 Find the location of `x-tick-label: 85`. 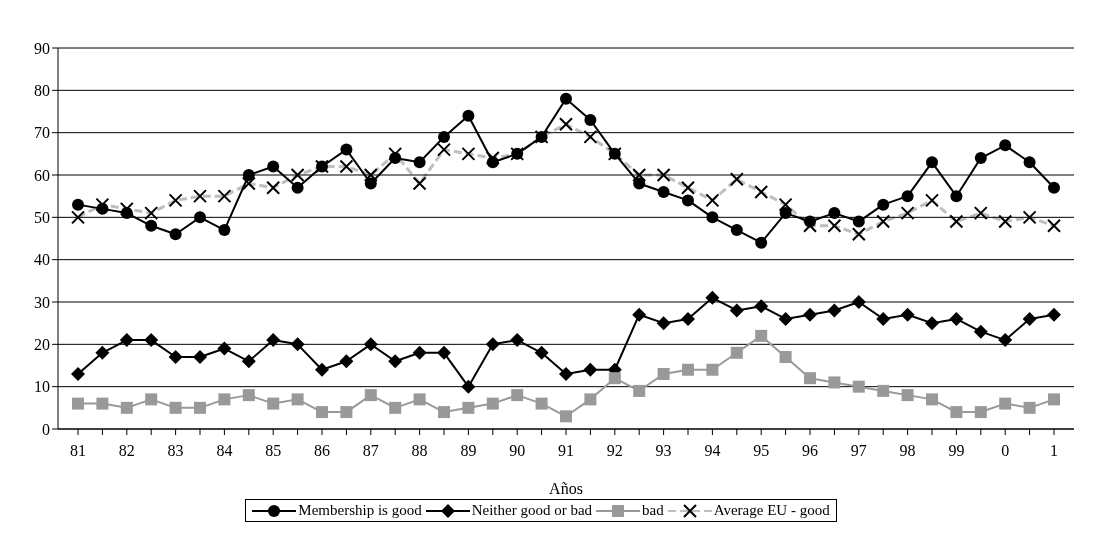

x-tick-label: 85 is located at coordinates (273, 451).